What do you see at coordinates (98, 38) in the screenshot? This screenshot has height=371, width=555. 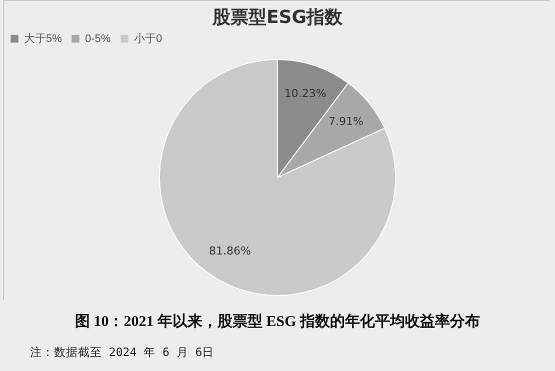 I see `legend-label: 0-5%` at bounding box center [98, 38].